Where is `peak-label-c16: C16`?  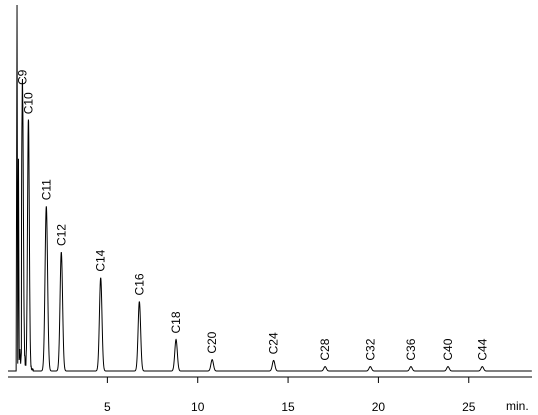 peak-label-c16: C16 is located at coordinates (139, 284).